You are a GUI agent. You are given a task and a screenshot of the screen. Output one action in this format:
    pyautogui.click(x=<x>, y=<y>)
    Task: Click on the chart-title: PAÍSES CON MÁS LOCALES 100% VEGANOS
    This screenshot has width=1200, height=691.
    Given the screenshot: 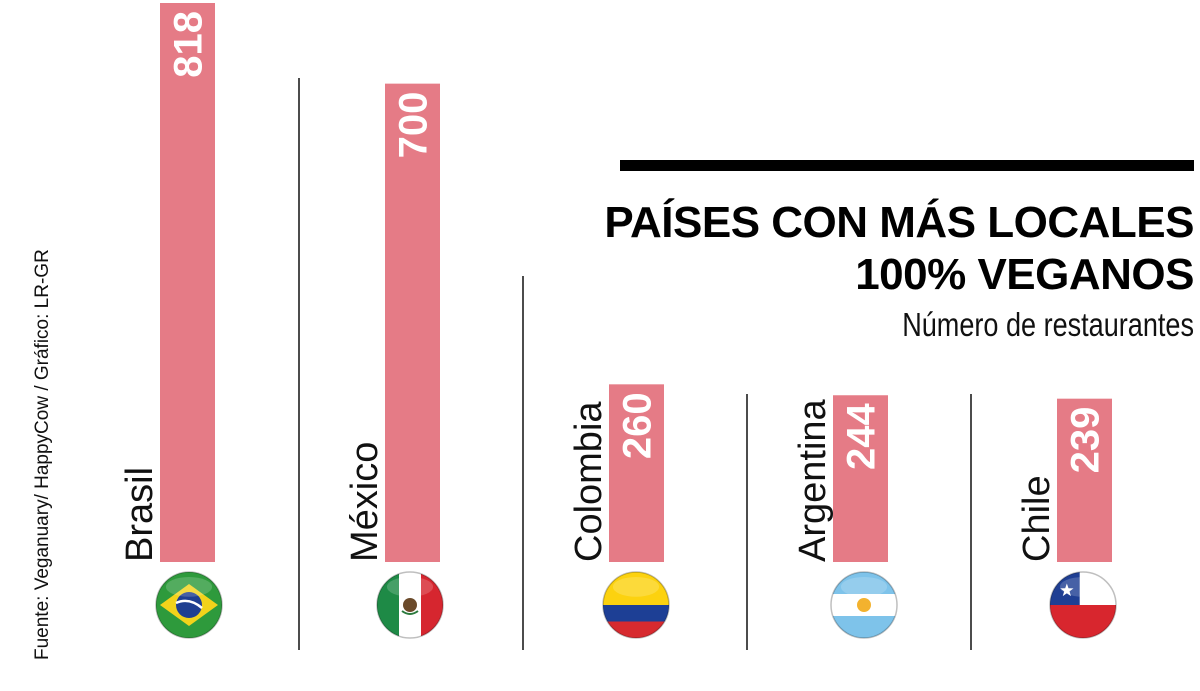 What is the action you would take?
    pyautogui.click(x=874, y=249)
    